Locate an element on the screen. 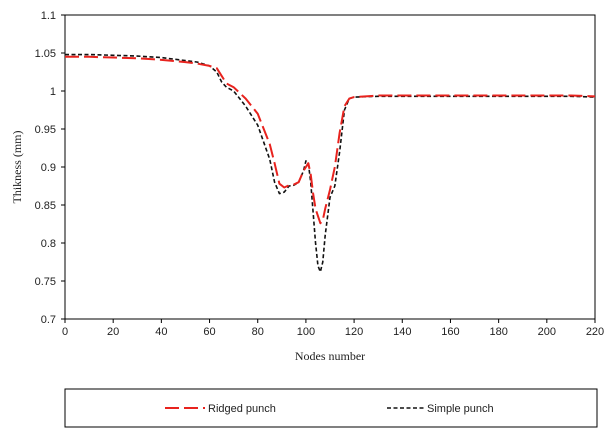 This screenshot has width=605, height=428. y-tick-label: 0.9 is located at coordinates (48, 168).